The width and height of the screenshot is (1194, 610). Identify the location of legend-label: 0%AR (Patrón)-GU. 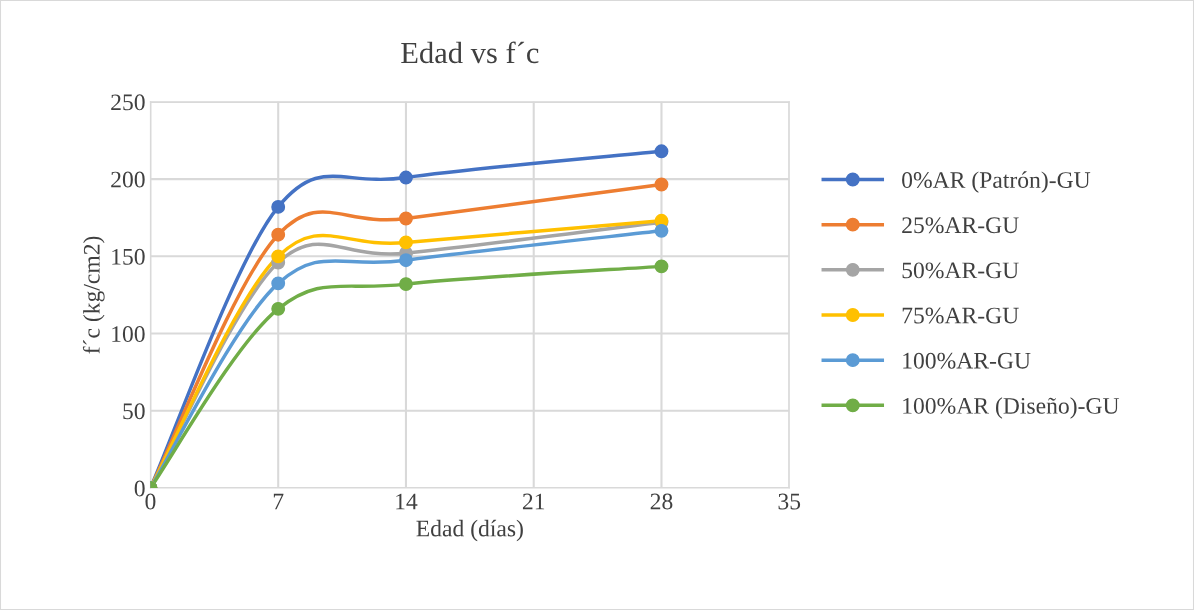
(996, 182).